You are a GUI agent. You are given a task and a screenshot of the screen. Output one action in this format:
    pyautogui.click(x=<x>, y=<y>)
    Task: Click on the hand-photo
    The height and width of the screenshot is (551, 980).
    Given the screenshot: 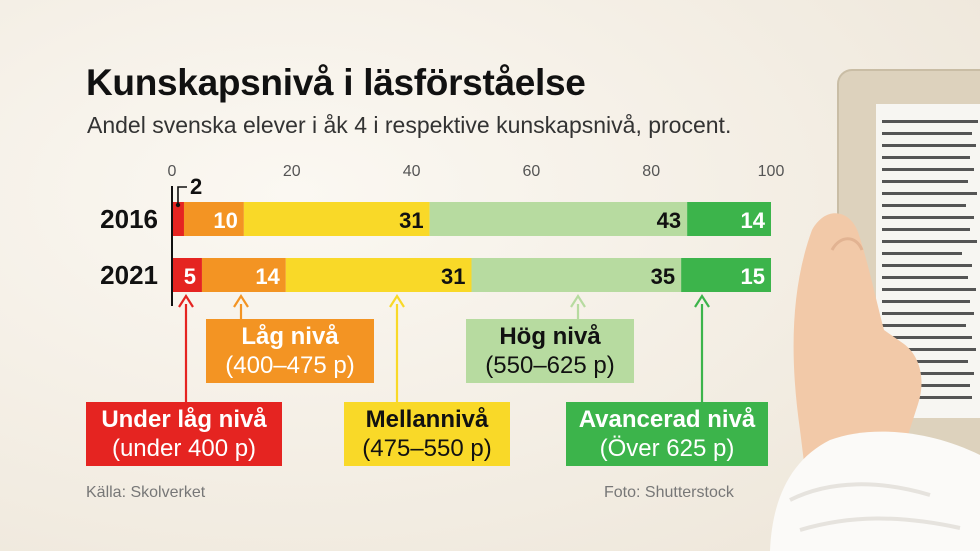 What is the action you would take?
    pyautogui.click(x=875, y=382)
    